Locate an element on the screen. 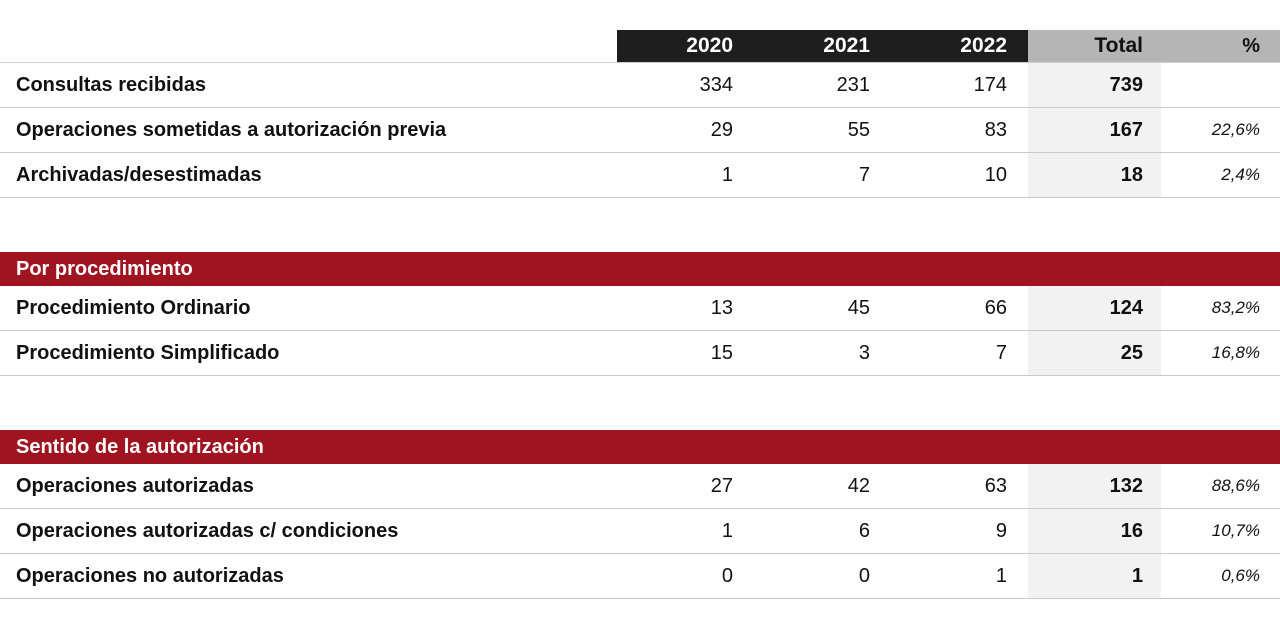 The image size is (1280, 617). value-2021: 231 is located at coordinates (853, 84).